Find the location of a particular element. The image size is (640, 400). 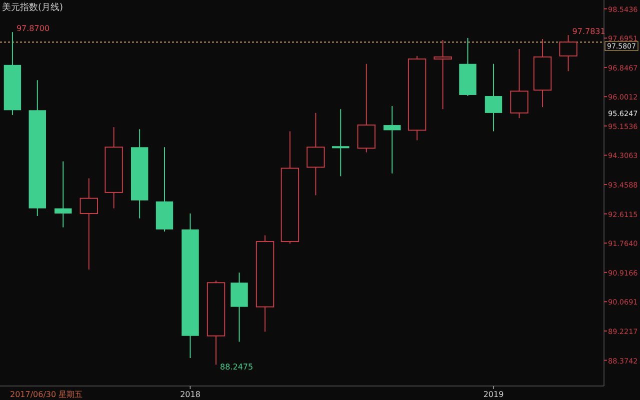

x-tick-label: 2018 is located at coordinates (190, 394).